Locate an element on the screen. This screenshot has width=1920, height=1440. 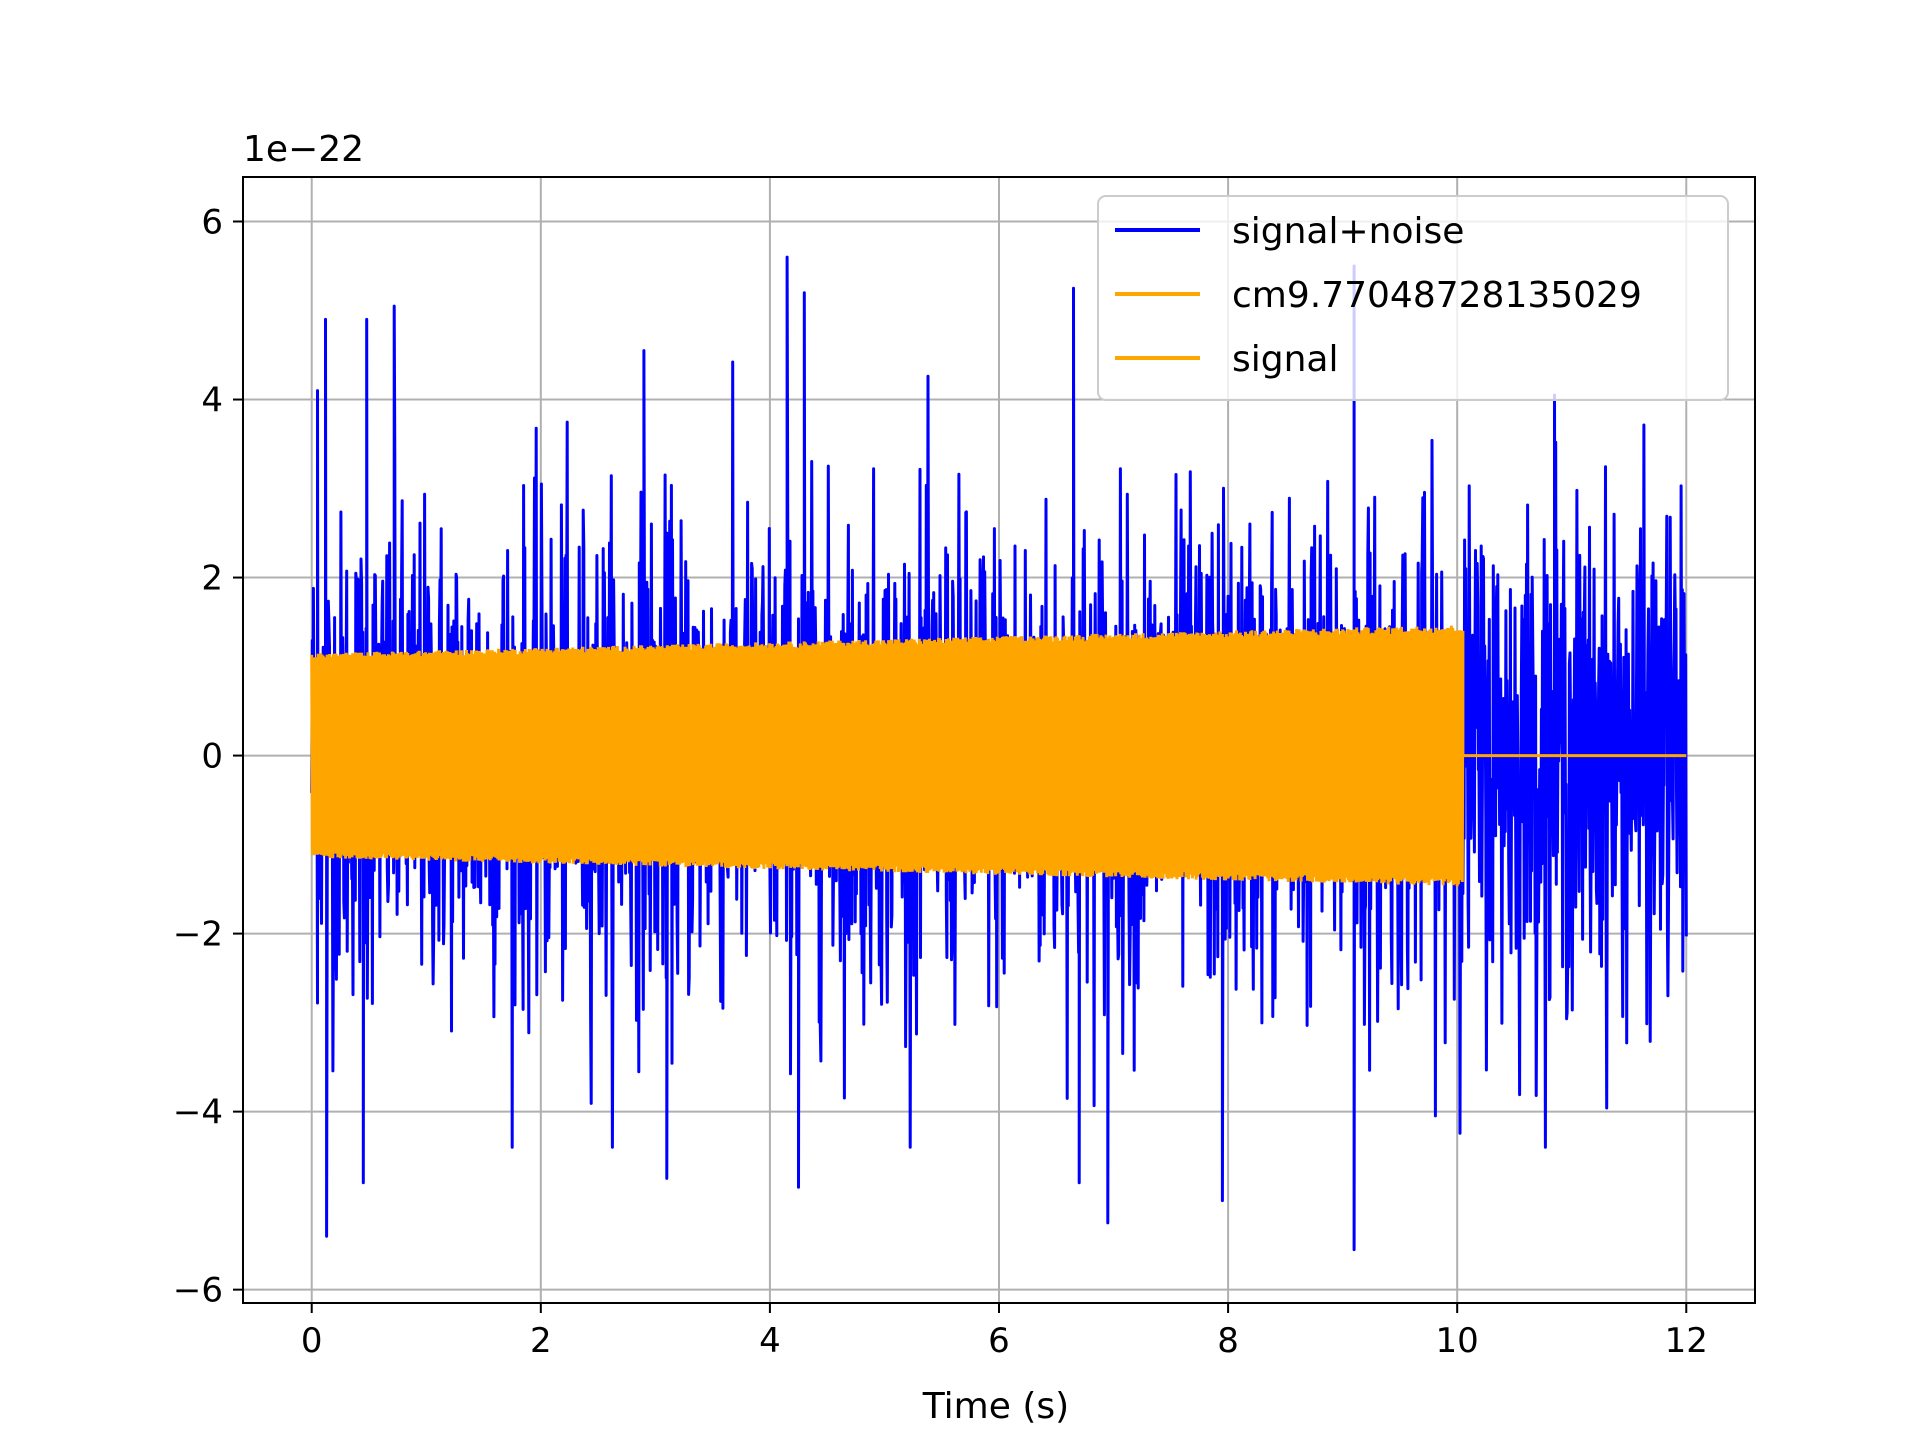
series-signal is located at coordinates (998, 756).